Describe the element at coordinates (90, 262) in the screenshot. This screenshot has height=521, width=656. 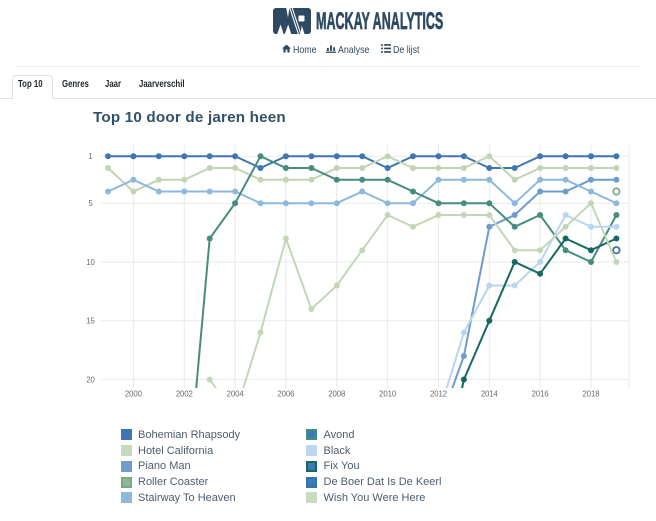
I see `svg-text: 10` at that location.